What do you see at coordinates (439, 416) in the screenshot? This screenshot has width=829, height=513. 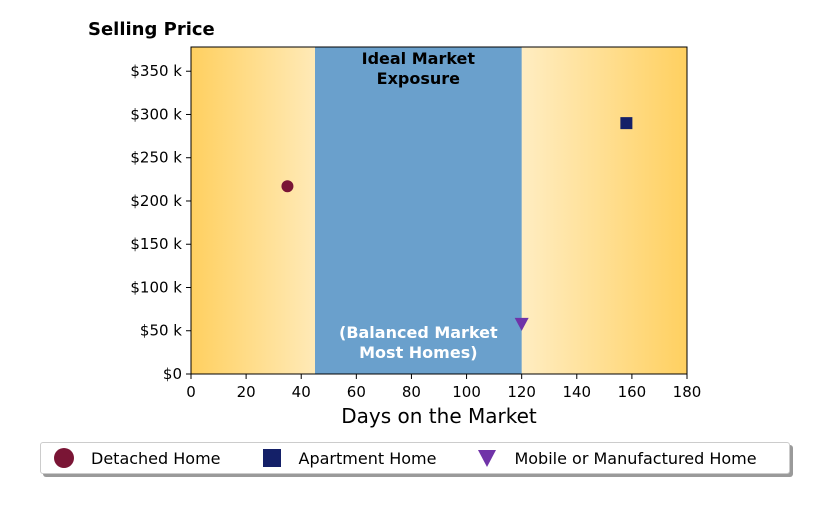 I see `x-axis-title: Days on the Market` at bounding box center [439, 416].